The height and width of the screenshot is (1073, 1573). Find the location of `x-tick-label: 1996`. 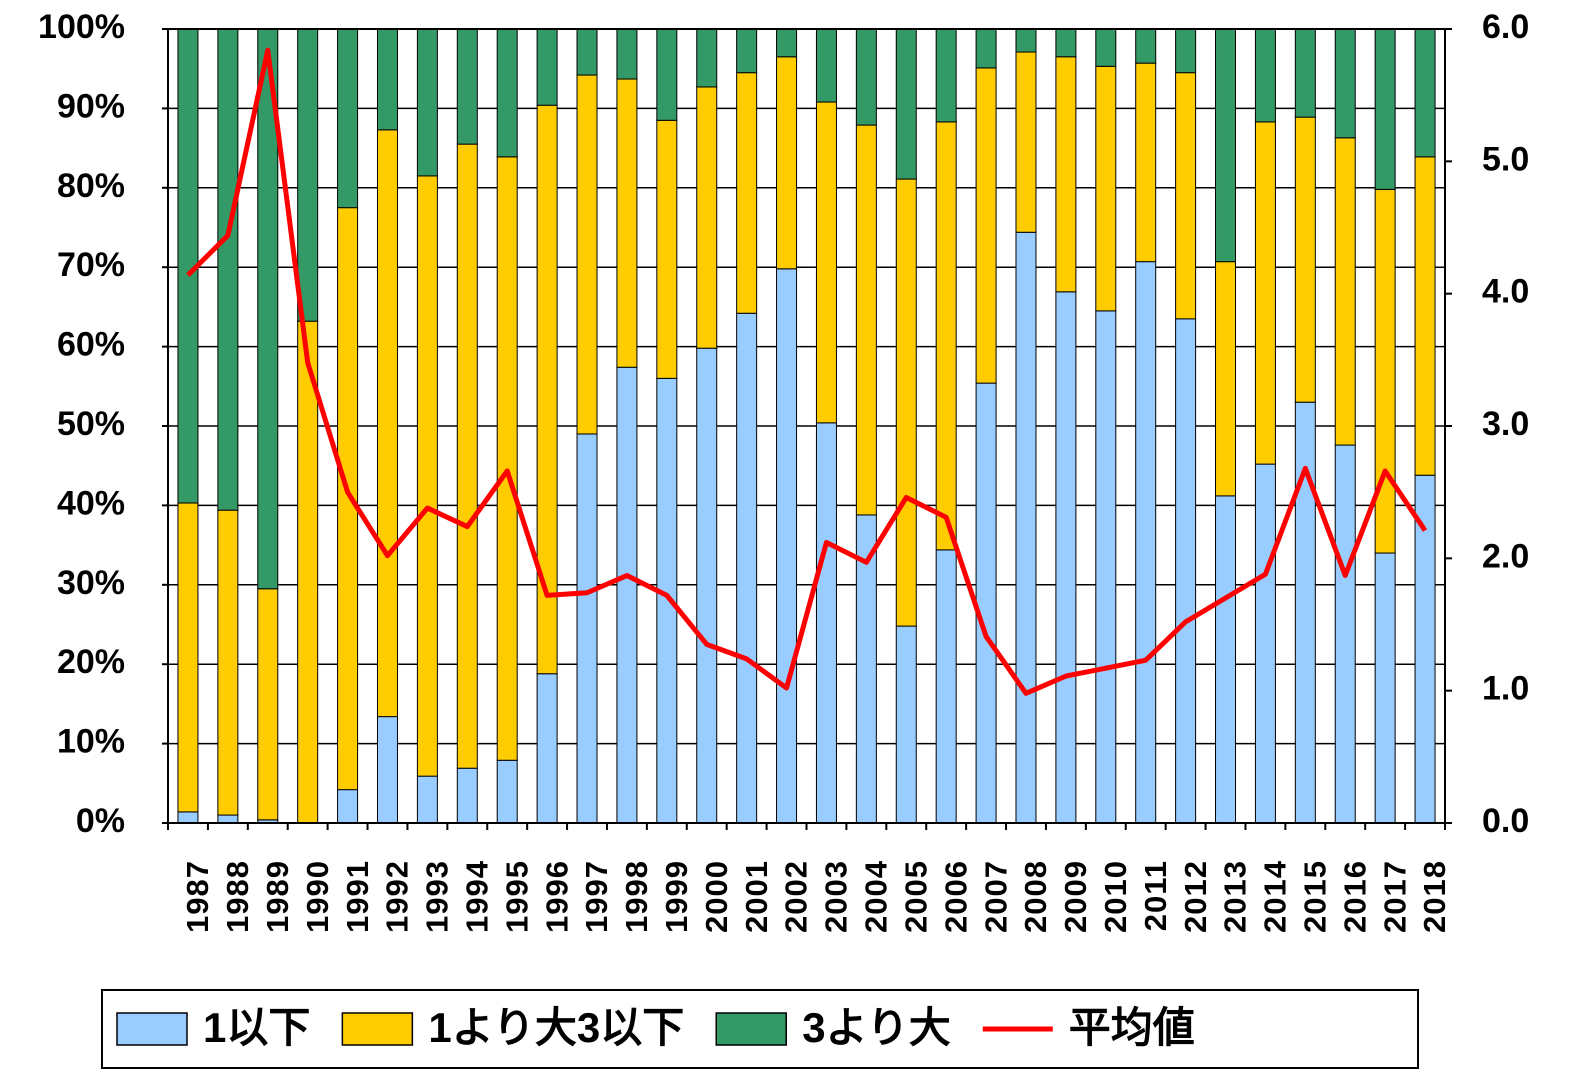

x-tick-label: 1996 is located at coordinates (556, 896).